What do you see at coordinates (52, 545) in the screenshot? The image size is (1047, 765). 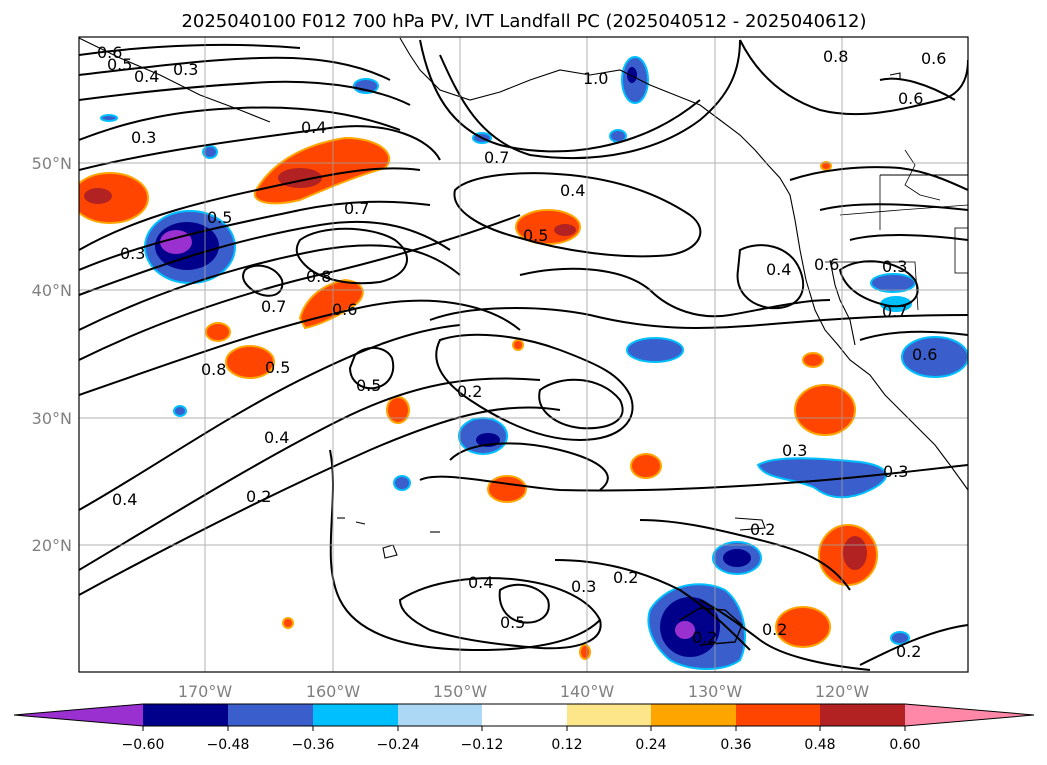 I see `lat-label: 20°N` at bounding box center [52, 545].